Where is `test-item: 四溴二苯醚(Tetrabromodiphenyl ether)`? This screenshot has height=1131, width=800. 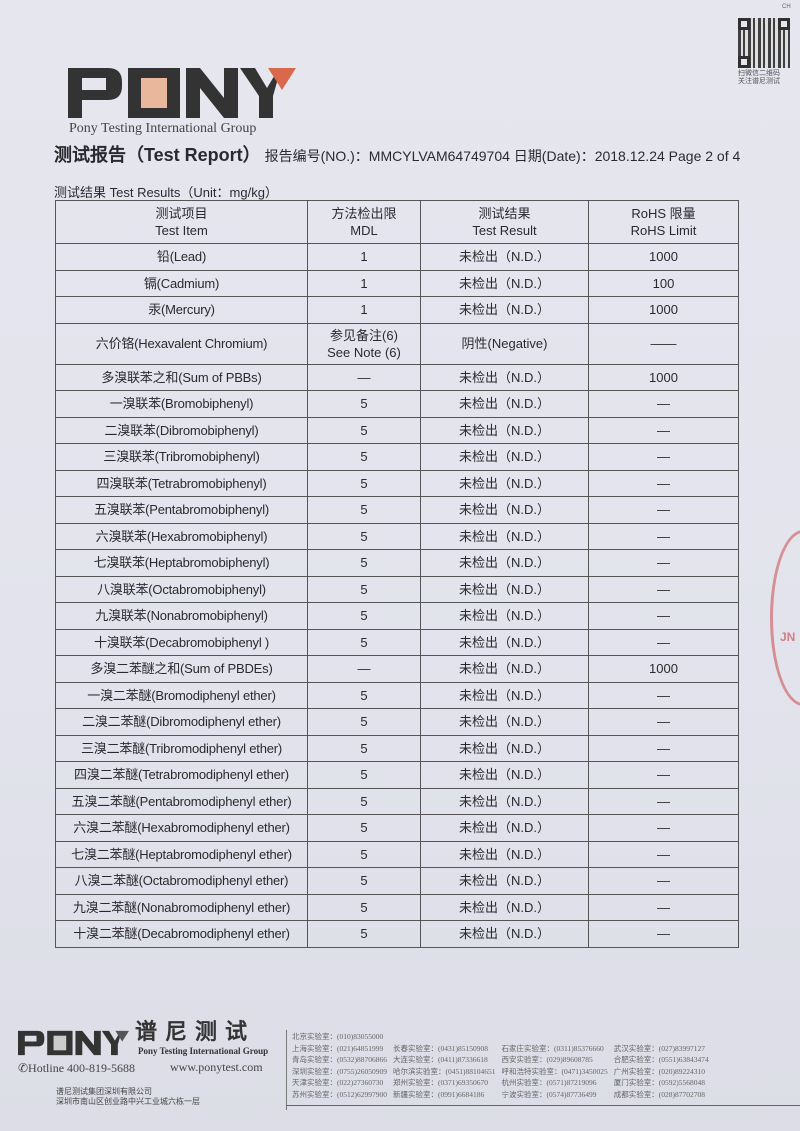 test-item: 四溴二苯醚(Tetrabromodiphenyl ether) is located at coordinates (181, 775).